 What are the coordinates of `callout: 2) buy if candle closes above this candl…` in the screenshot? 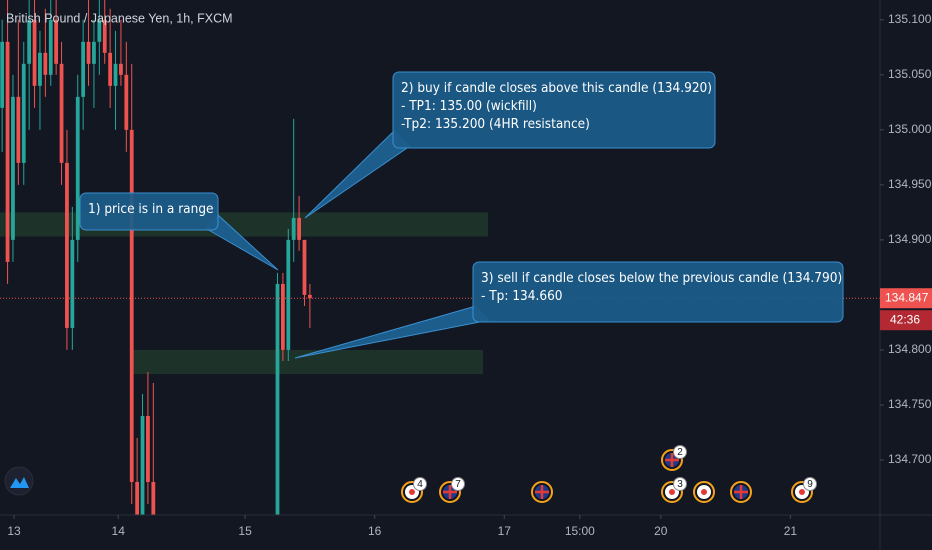 It's located at (510, 145).